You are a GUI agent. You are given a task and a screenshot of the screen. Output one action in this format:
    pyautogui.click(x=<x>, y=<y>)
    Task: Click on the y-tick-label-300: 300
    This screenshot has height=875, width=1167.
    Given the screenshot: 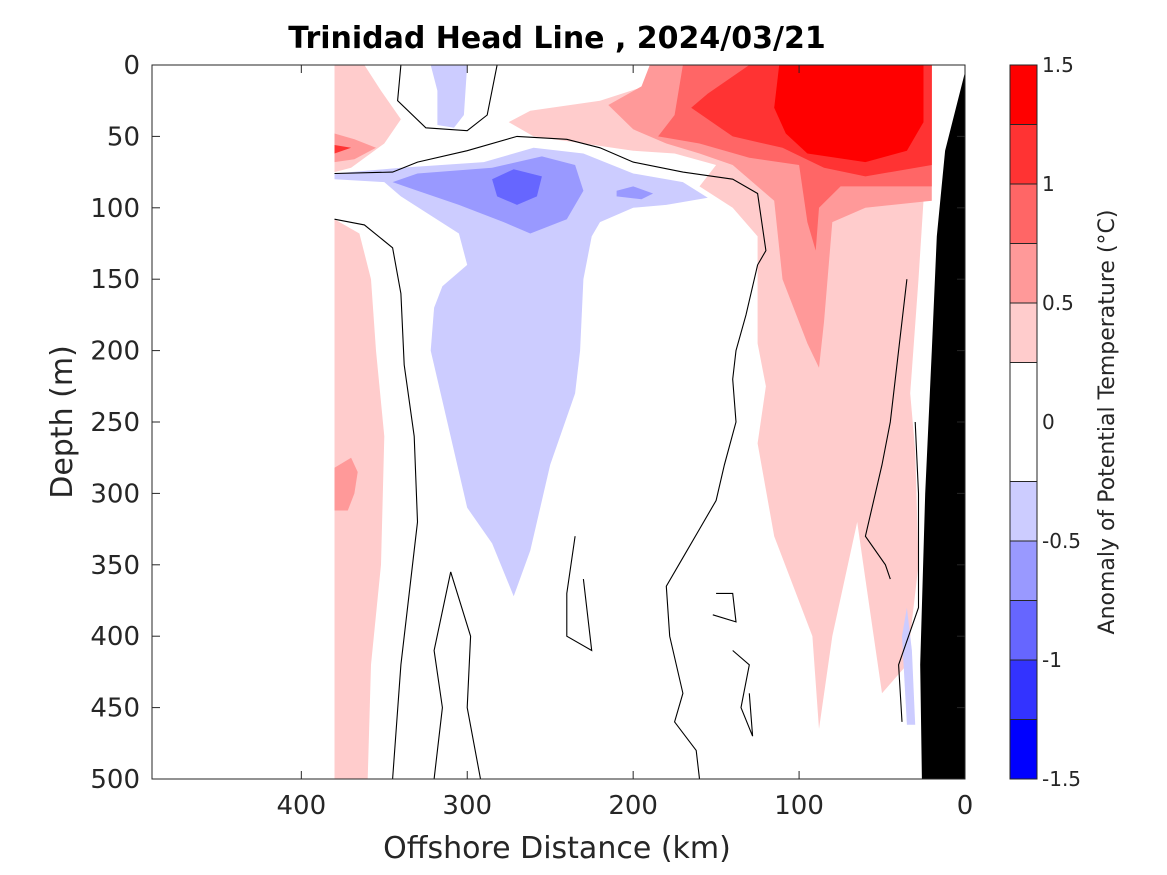 What is the action you would take?
    pyautogui.click(x=115, y=494)
    